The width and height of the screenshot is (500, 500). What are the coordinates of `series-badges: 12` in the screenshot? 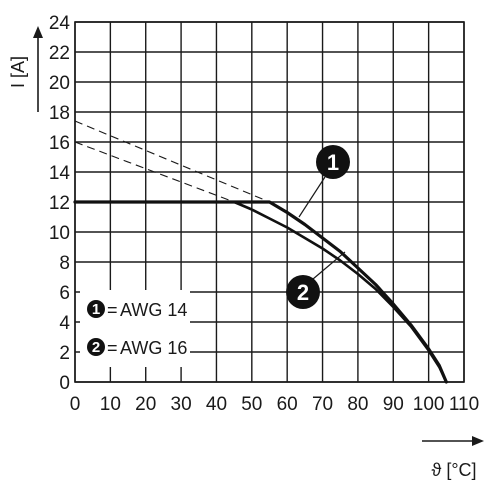 It's located at (318, 227).